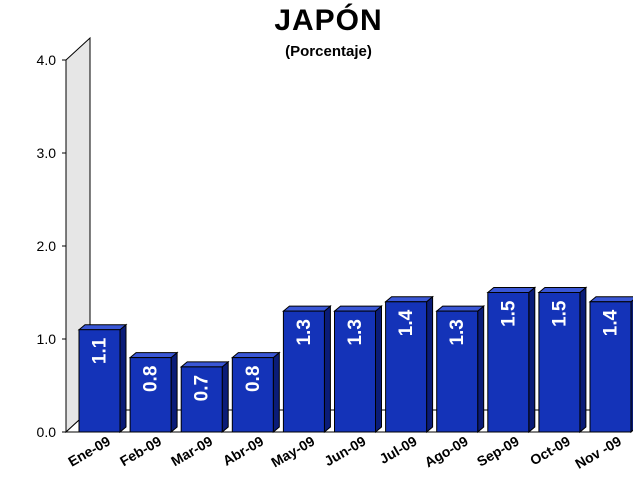 This screenshot has height=491, width=633. Describe the element at coordinates (47, 246) in the screenshot. I see `y-tick-label: 2.0` at that location.